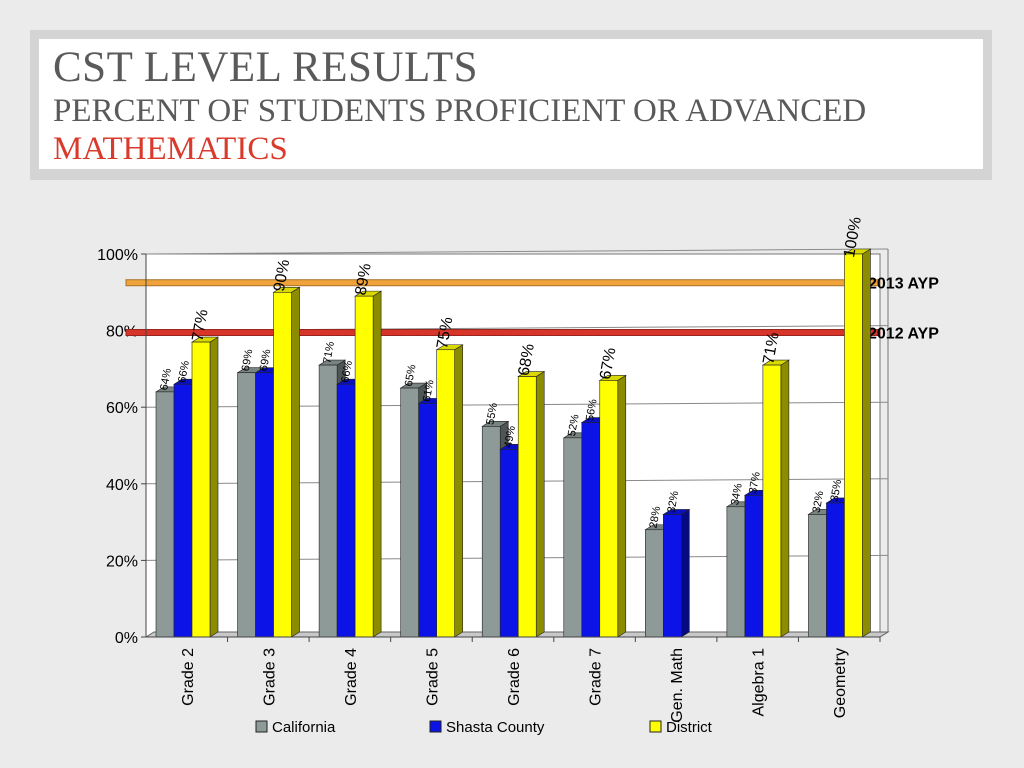 The height and width of the screenshot is (768, 1024). I want to click on data-label: 52%, so click(574, 425).